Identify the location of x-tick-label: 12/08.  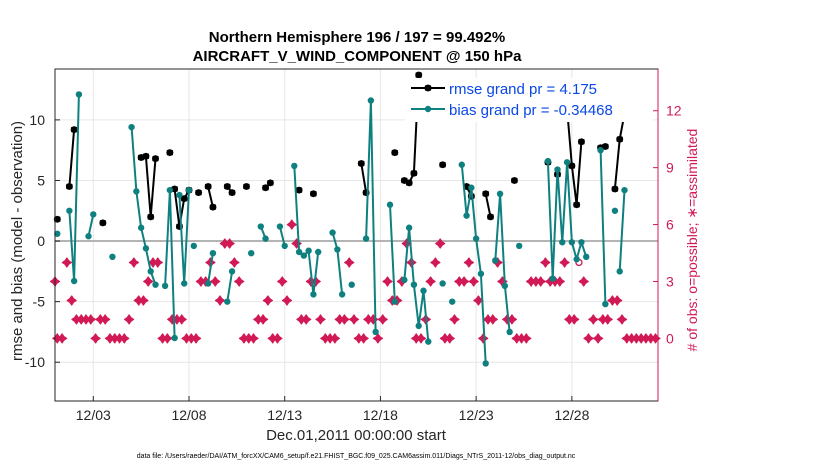
(188, 415).